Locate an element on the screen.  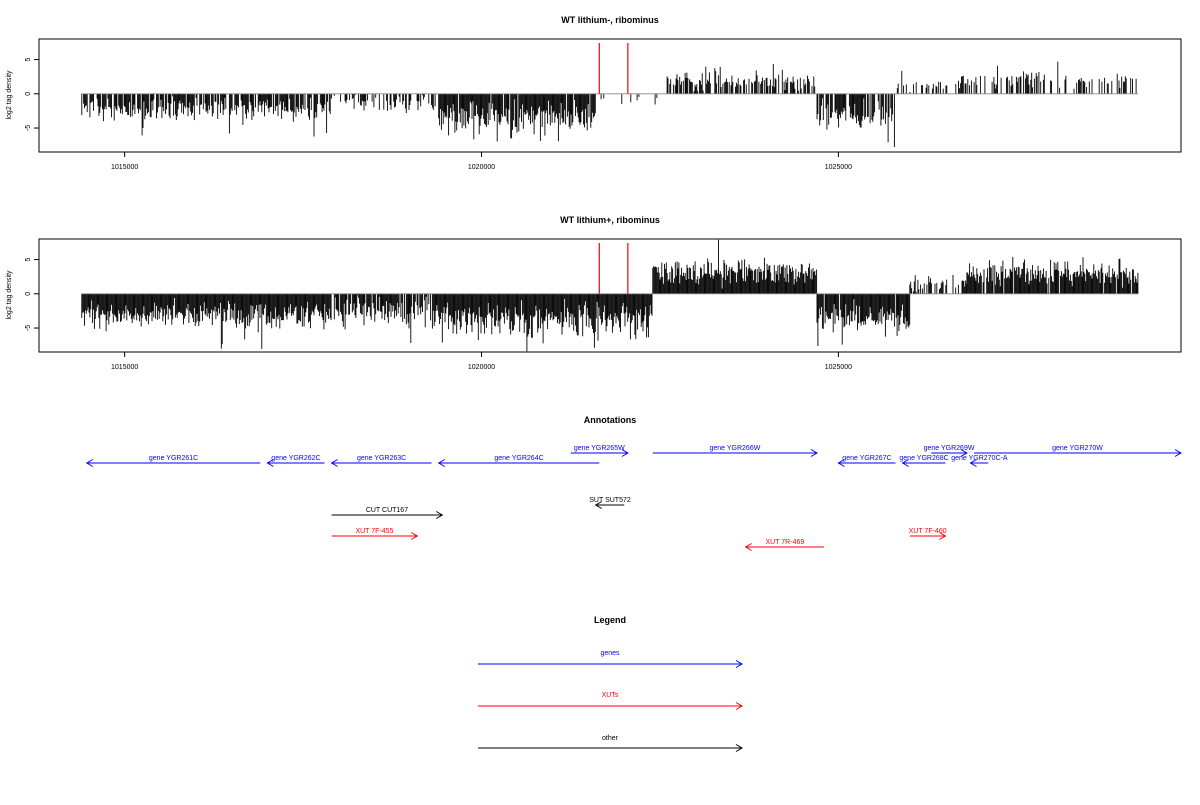
feature-label: gene YGR263C is located at coordinates (381, 458).